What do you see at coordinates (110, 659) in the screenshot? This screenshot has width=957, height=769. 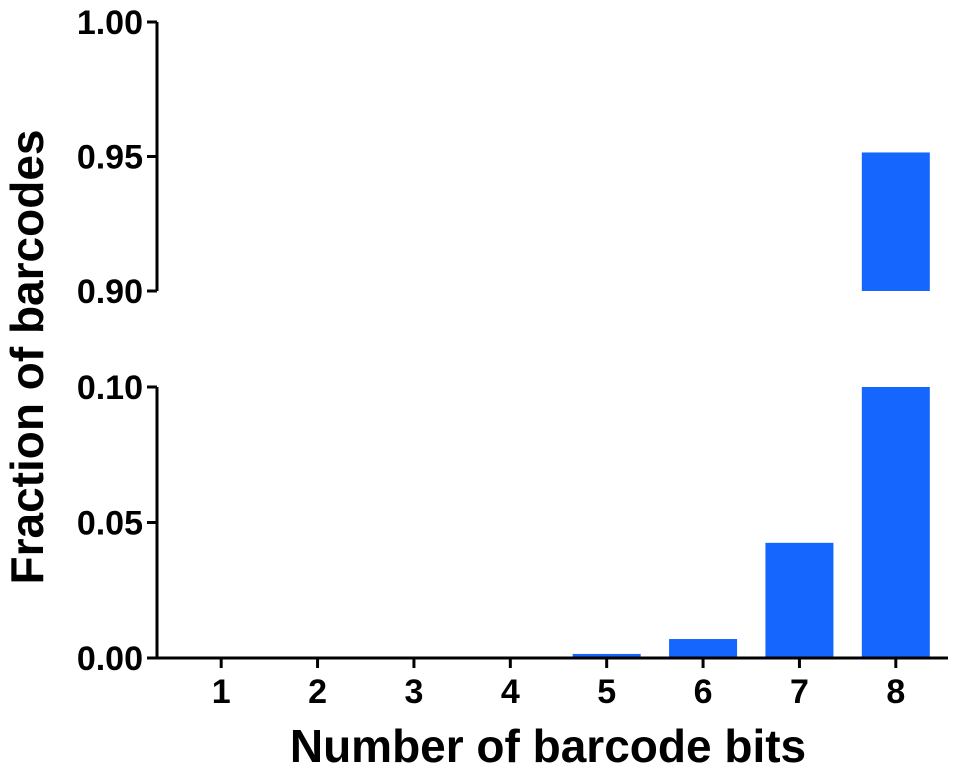 I see `y-tick-label: 0.00` at bounding box center [110, 659].